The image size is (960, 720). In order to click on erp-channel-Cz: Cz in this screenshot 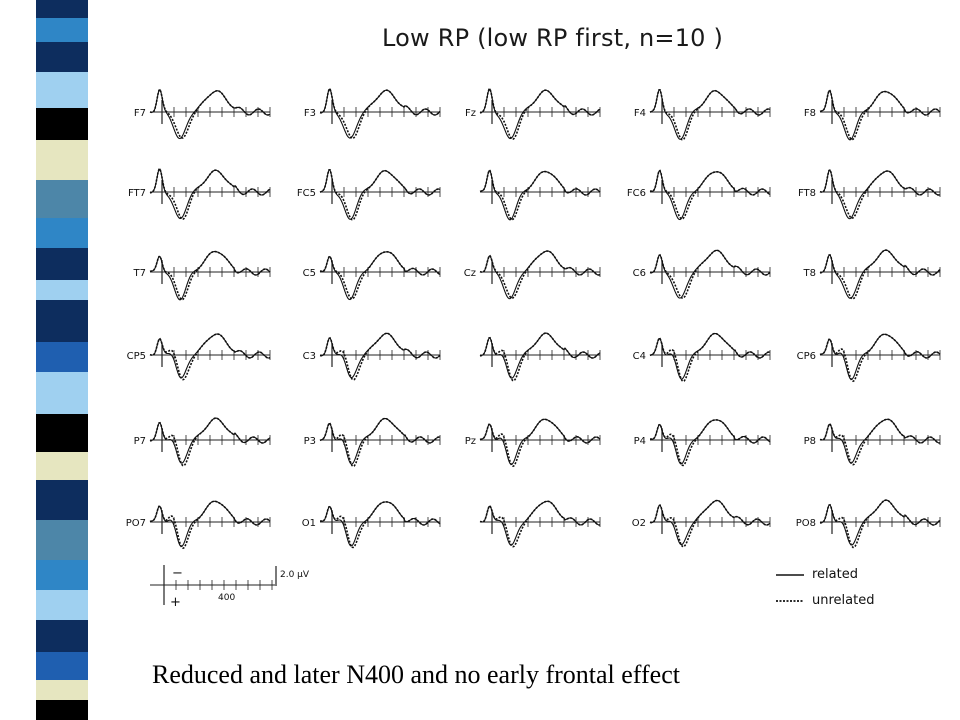, I will do `click(532, 275)`.